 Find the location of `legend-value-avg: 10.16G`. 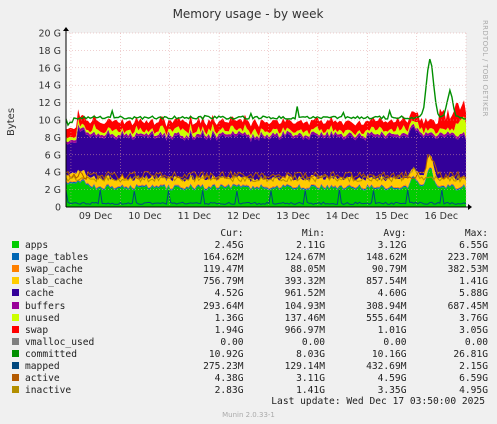

legend-value-avg: 10.16G is located at coordinates (389, 354).